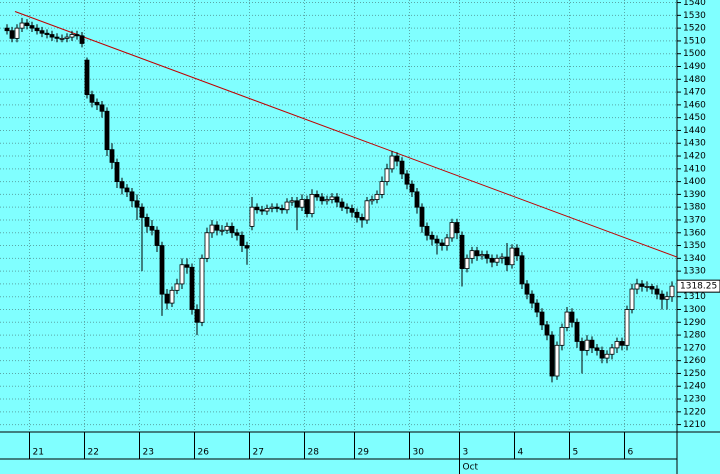 Image resolution: width=720 pixels, height=474 pixels. What do you see at coordinates (576, 453) in the screenshot?
I see `x-tick-label: 5` at bounding box center [576, 453].